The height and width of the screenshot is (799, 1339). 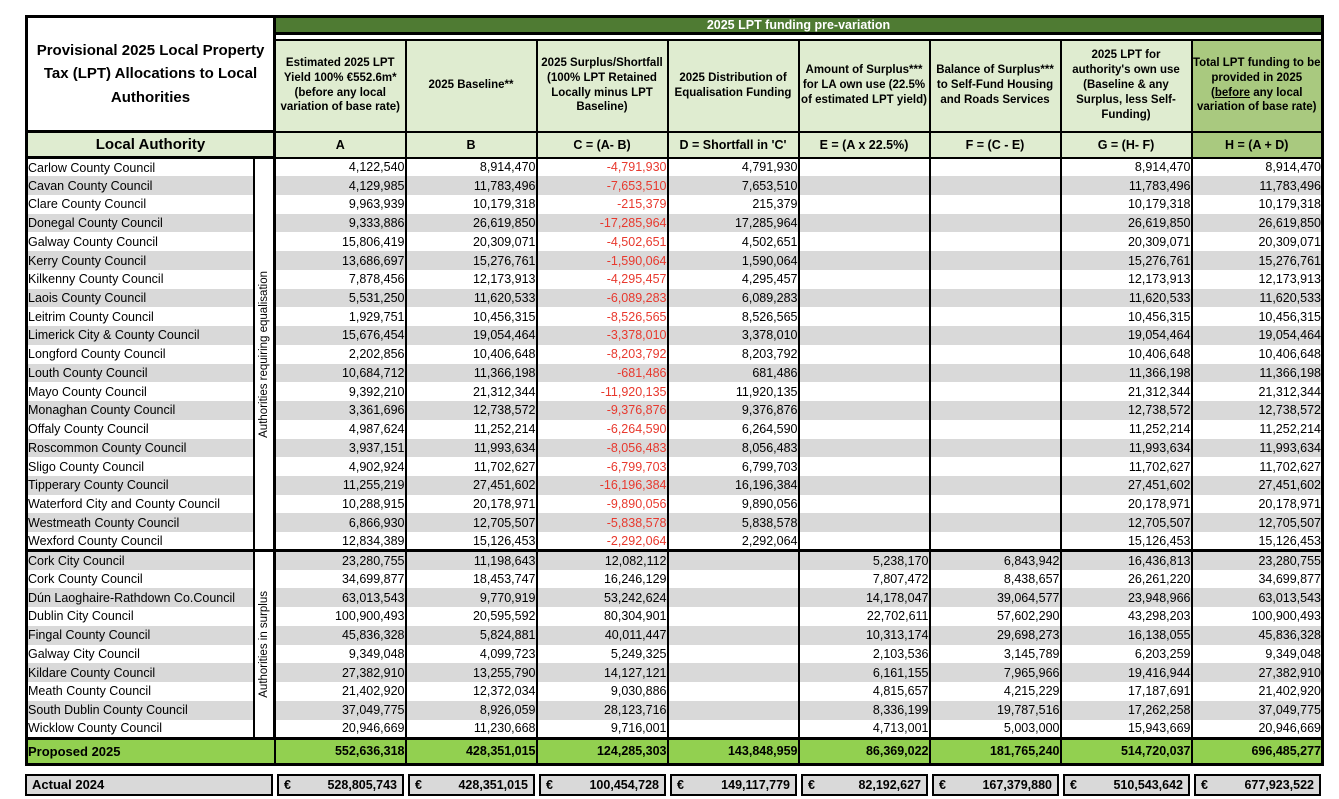 I want to click on value-cell-B: 12,738,572, so click(x=471, y=410).